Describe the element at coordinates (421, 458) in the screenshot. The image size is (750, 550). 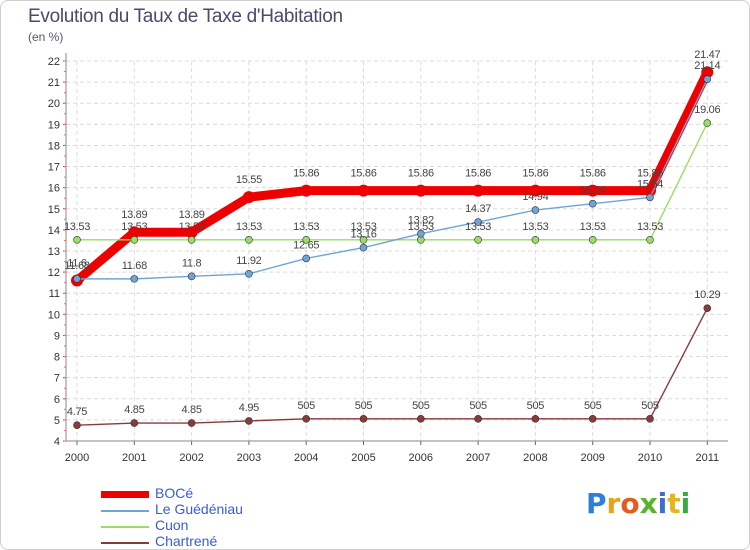
I see `x-tick-label: 2006` at that location.